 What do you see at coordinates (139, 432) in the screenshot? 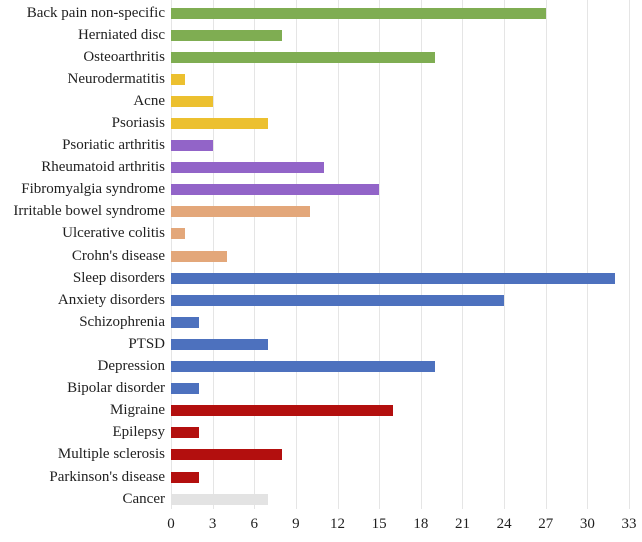
I see `category-label: Epilepsy` at bounding box center [139, 432].